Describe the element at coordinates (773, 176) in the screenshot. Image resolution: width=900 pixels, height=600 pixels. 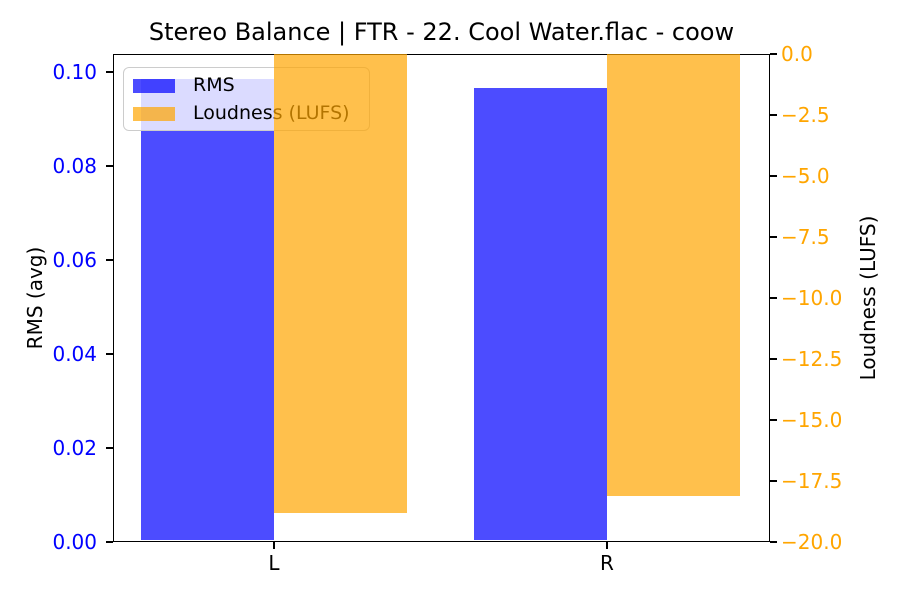
I see `right-tick-−5.0` at that location.